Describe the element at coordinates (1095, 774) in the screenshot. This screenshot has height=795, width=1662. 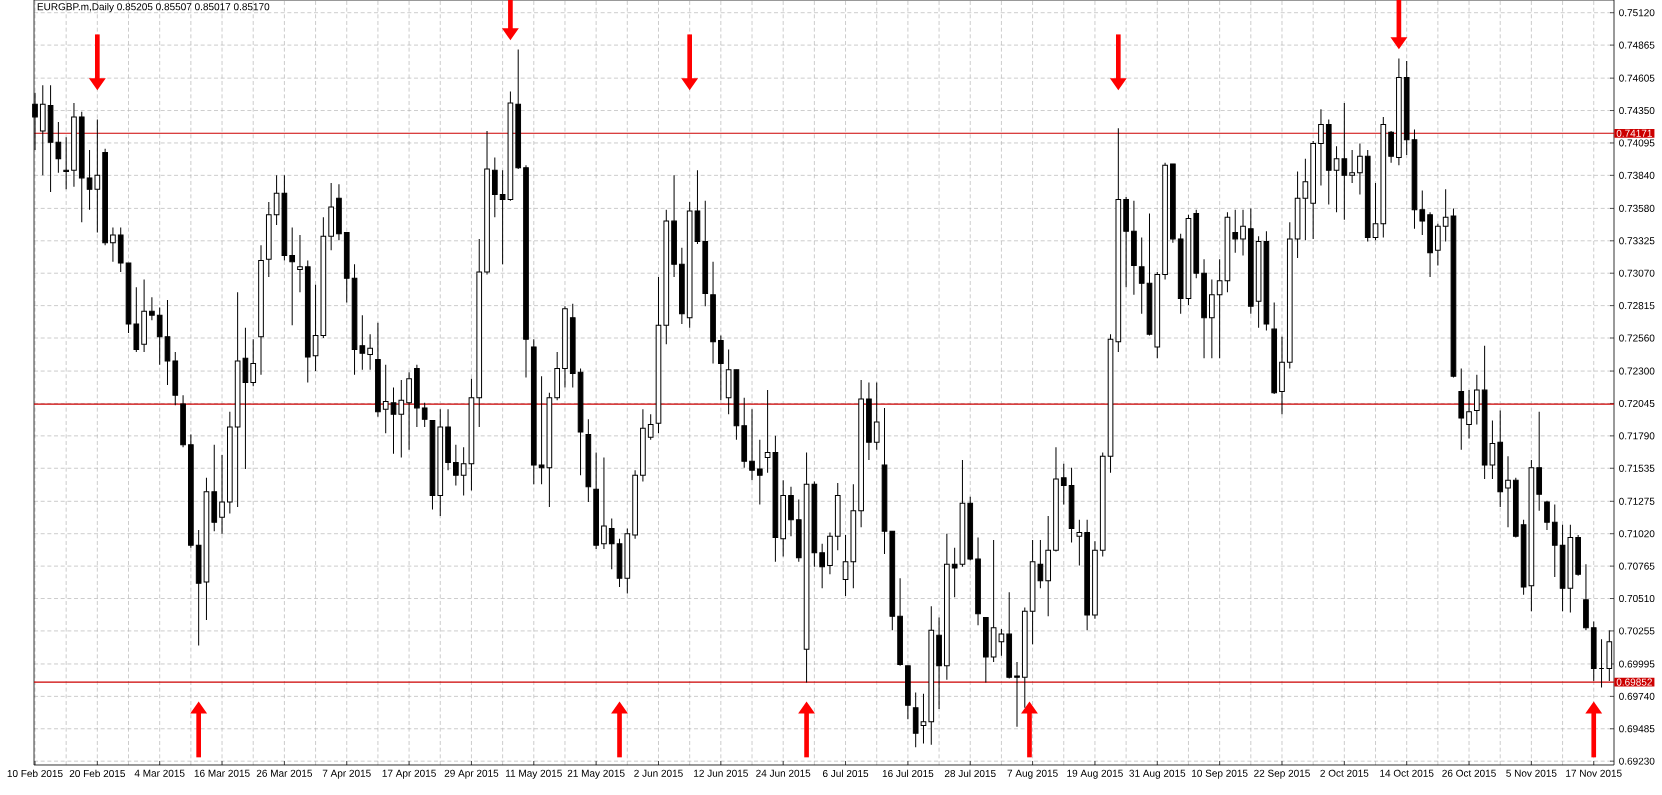
I see `x-tick-label: 19 Aug 2015` at that location.